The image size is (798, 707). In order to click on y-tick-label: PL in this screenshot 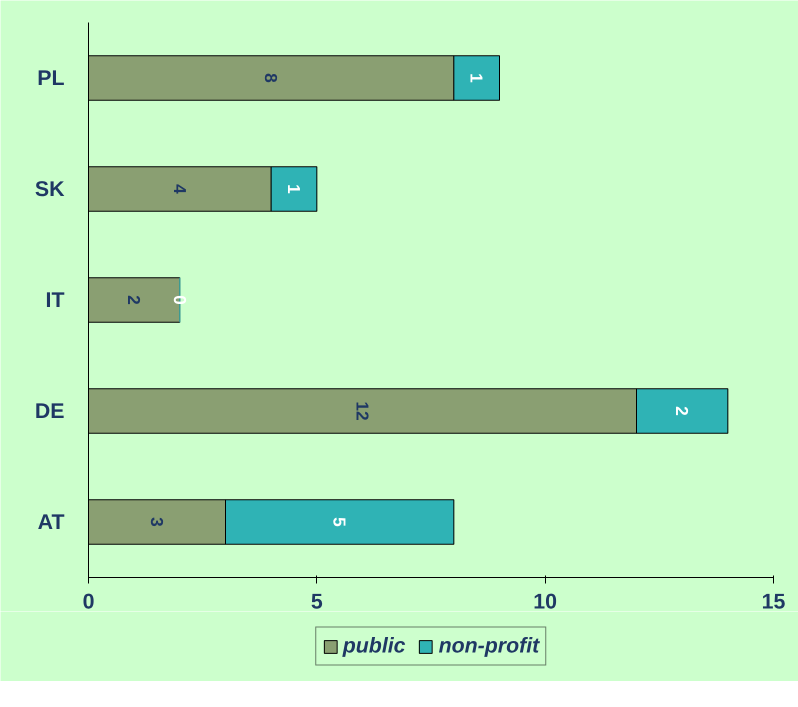, I will do `click(51, 78)`.